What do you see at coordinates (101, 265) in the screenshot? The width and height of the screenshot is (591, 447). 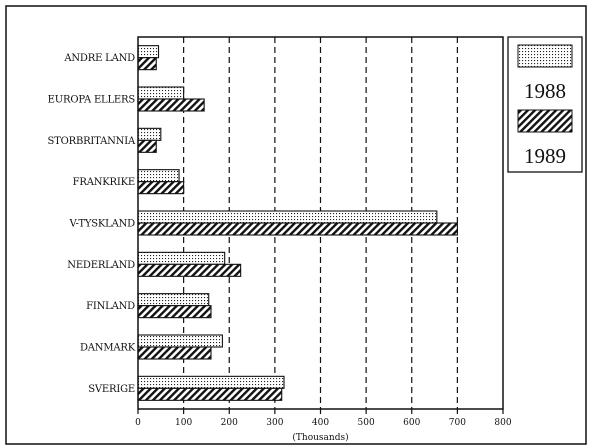 I see `category-label: NEDERLAND` at bounding box center [101, 265].